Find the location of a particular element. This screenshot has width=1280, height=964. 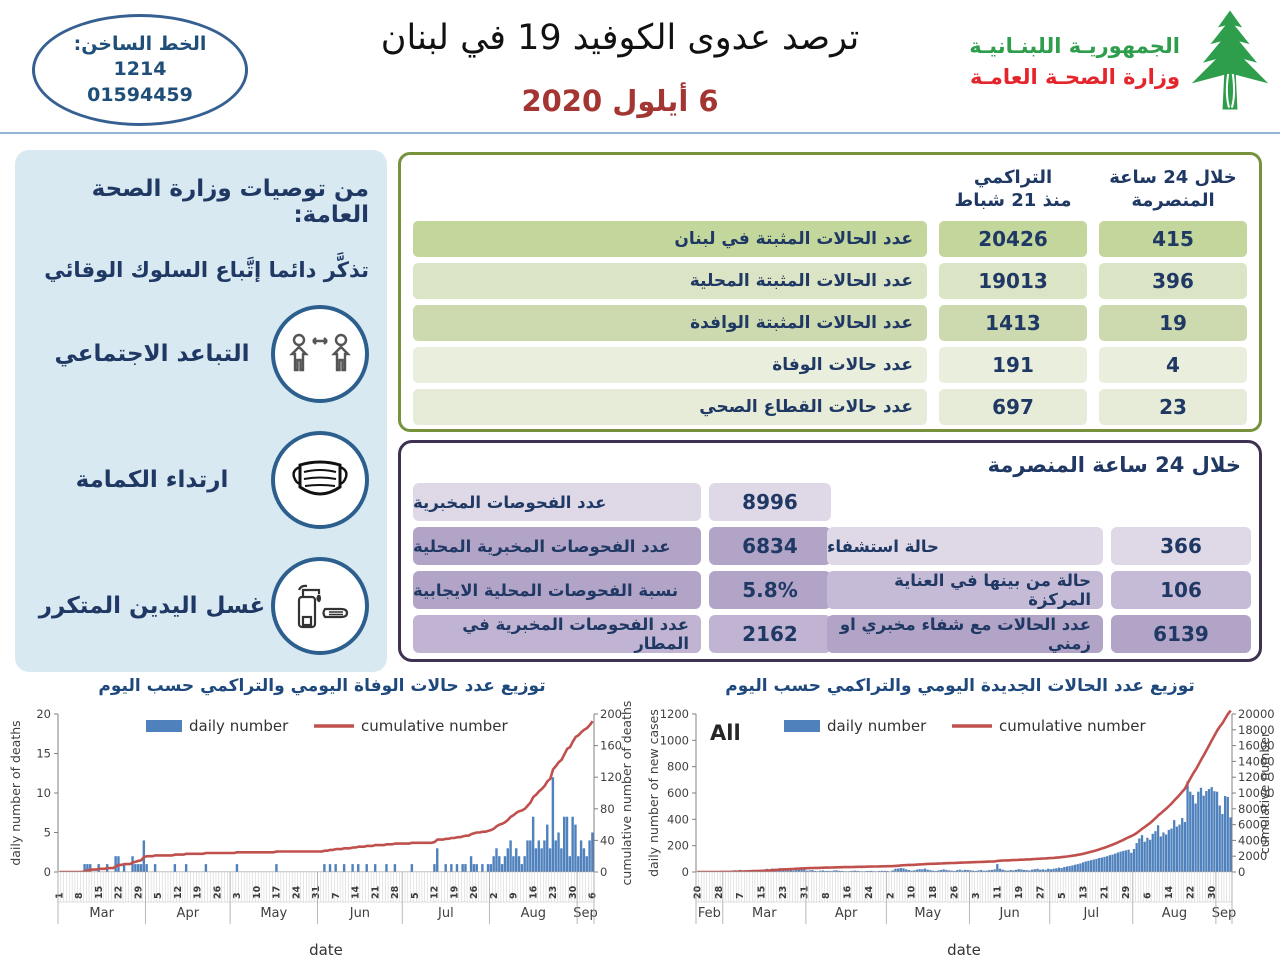

lab-tests-local-label: عدد الفحوصات المخبرية المحلية is located at coordinates (557, 546).